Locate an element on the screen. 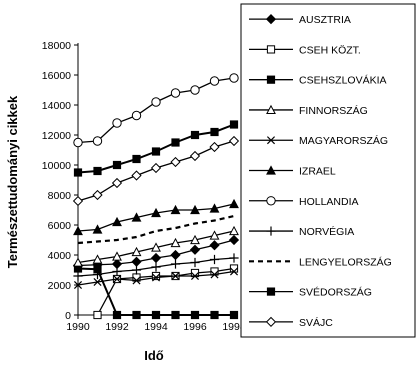  y-tick-label: 12000 is located at coordinates (56, 136).